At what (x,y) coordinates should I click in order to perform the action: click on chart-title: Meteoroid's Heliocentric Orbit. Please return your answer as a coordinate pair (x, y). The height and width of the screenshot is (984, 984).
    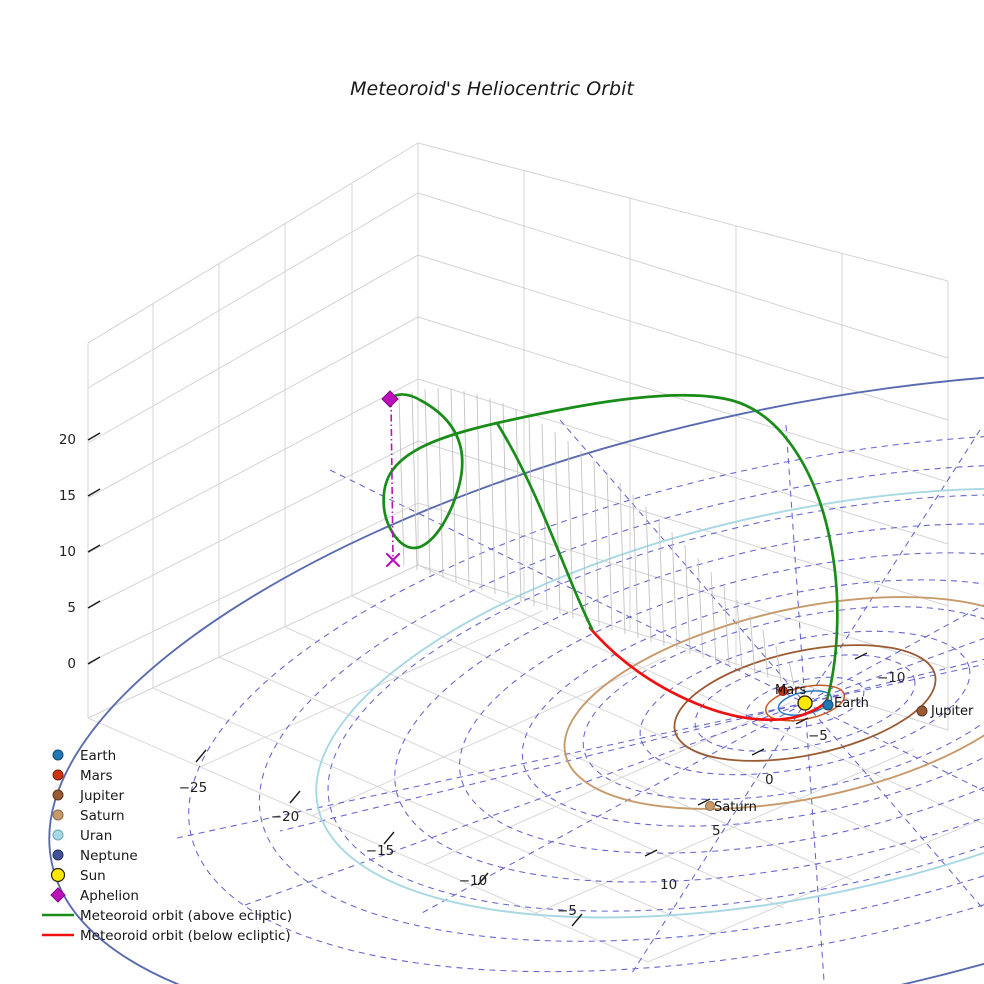
    Looking at the image, I should click on (492, 89).